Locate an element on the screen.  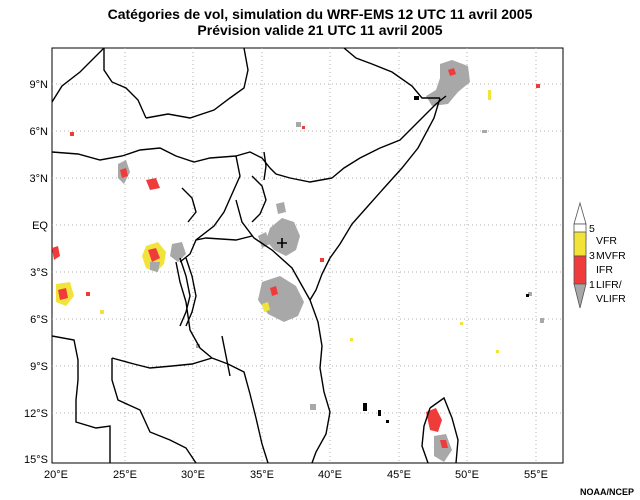
coast-gulf-aden is located at coordinates (391, 73).